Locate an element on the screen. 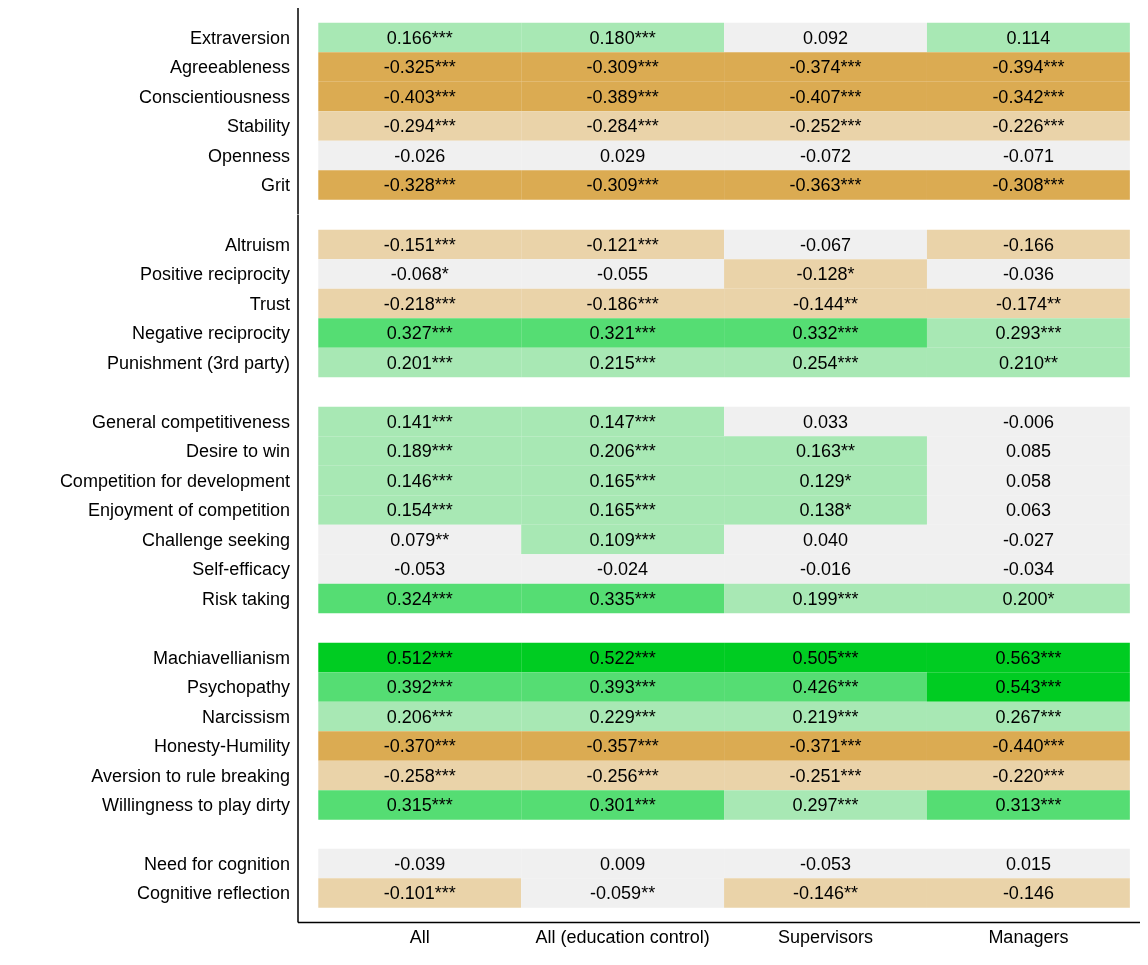 The width and height of the screenshot is (1148, 965). y-tick-label: Altruism is located at coordinates (257, 244).